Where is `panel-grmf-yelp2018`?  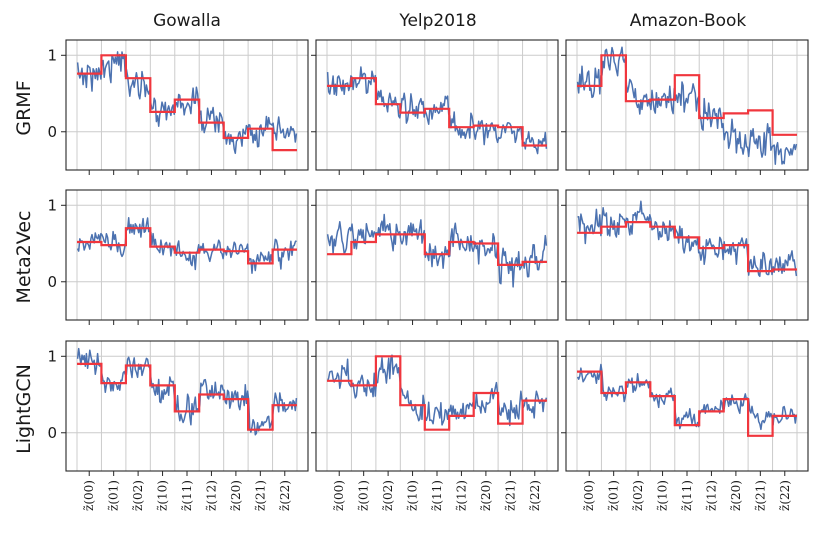
panel-grmf-yelp2018 is located at coordinates (435, 107).